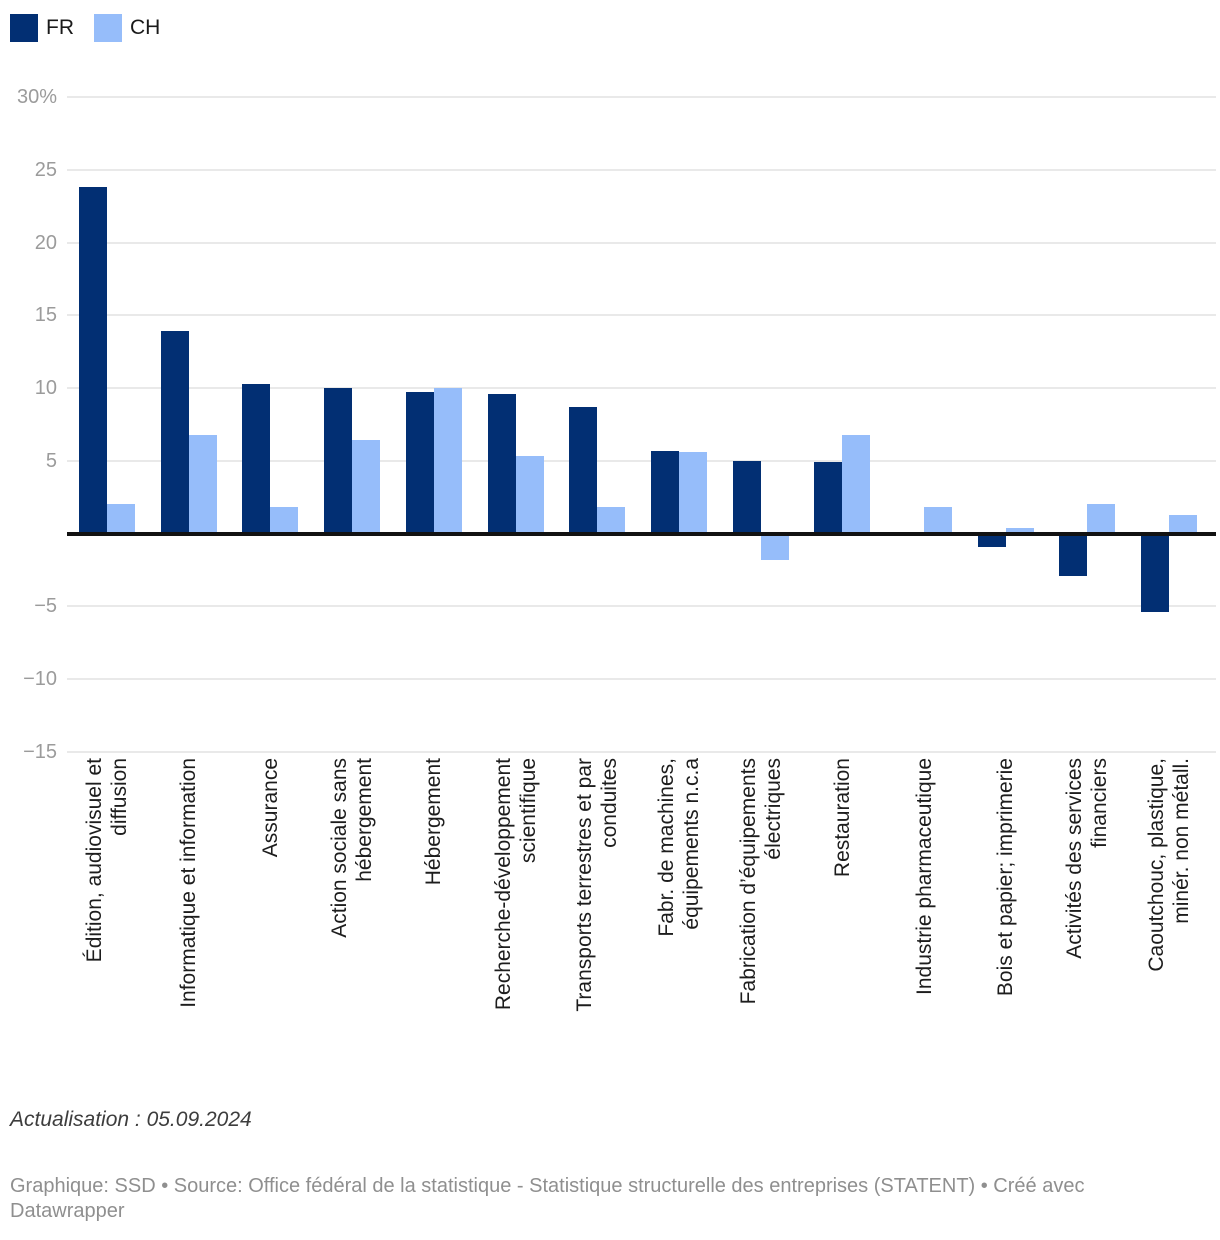  What do you see at coordinates (641, 533) in the screenshot?
I see `zero-axis-line` at bounding box center [641, 533].